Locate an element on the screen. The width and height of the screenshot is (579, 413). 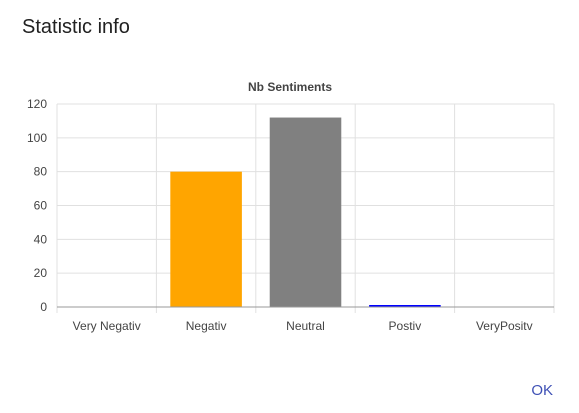
x-tick-label: Negativ is located at coordinates (206, 326).